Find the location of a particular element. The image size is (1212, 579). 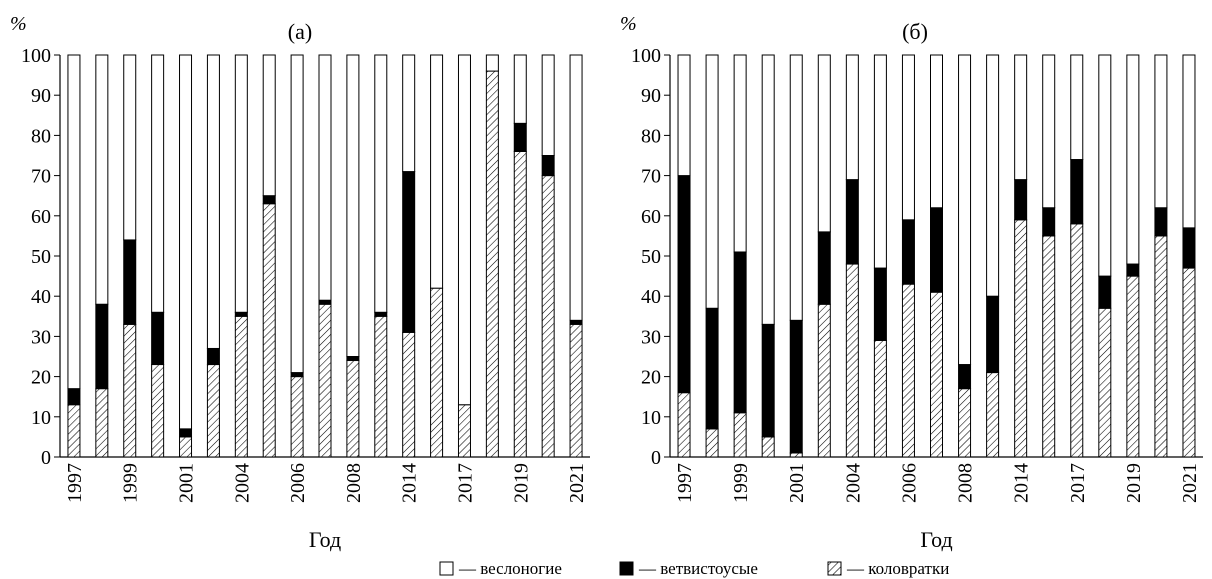

y-tick-label: 90 is located at coordinates (651, 96).